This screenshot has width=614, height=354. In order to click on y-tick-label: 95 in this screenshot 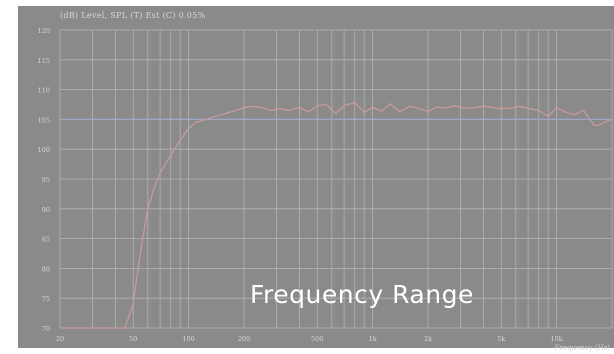, I will do `click(46, 180)`.